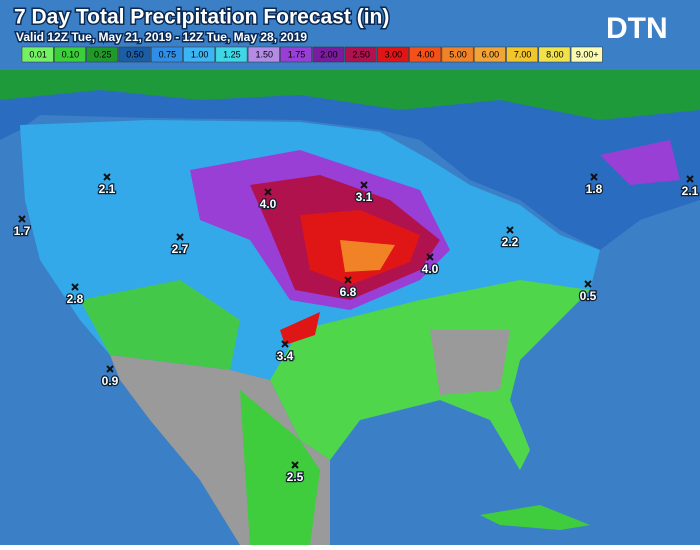  Describe the element at coordinates (348, 292) in the screenshot. I see `point-label: 6.8` at that location.